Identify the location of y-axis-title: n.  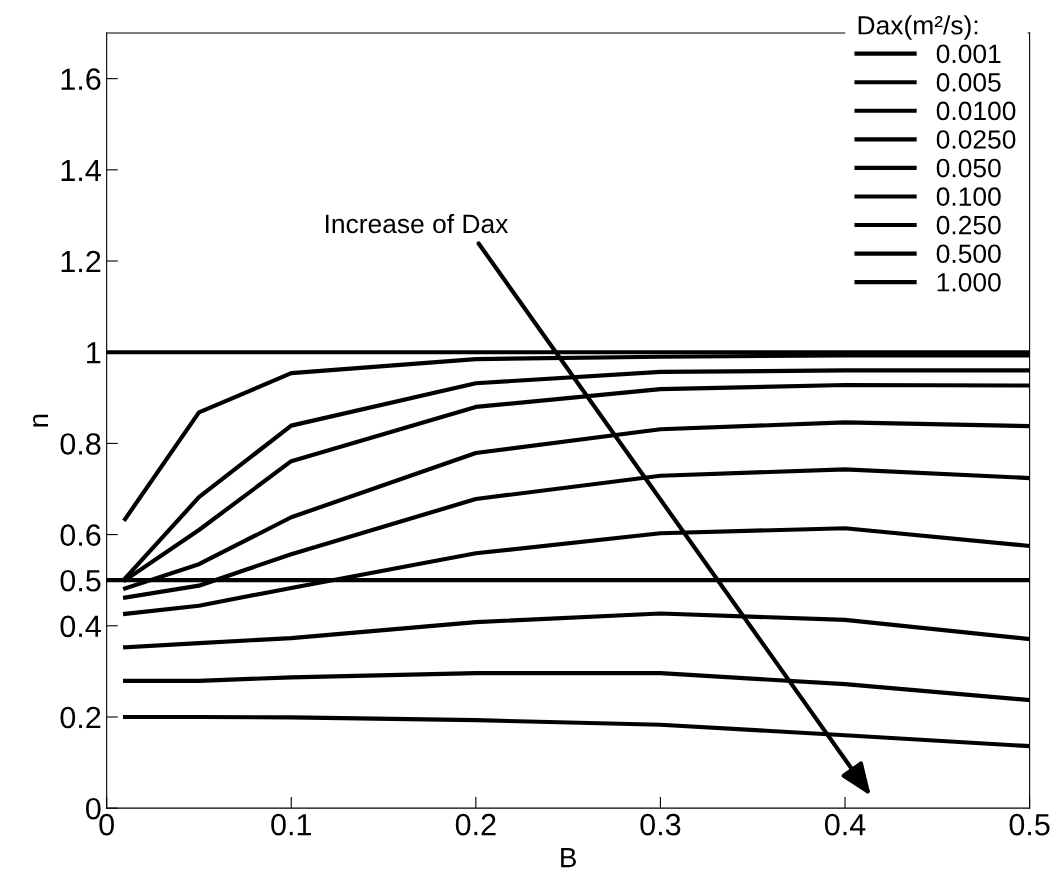
(40, 420).